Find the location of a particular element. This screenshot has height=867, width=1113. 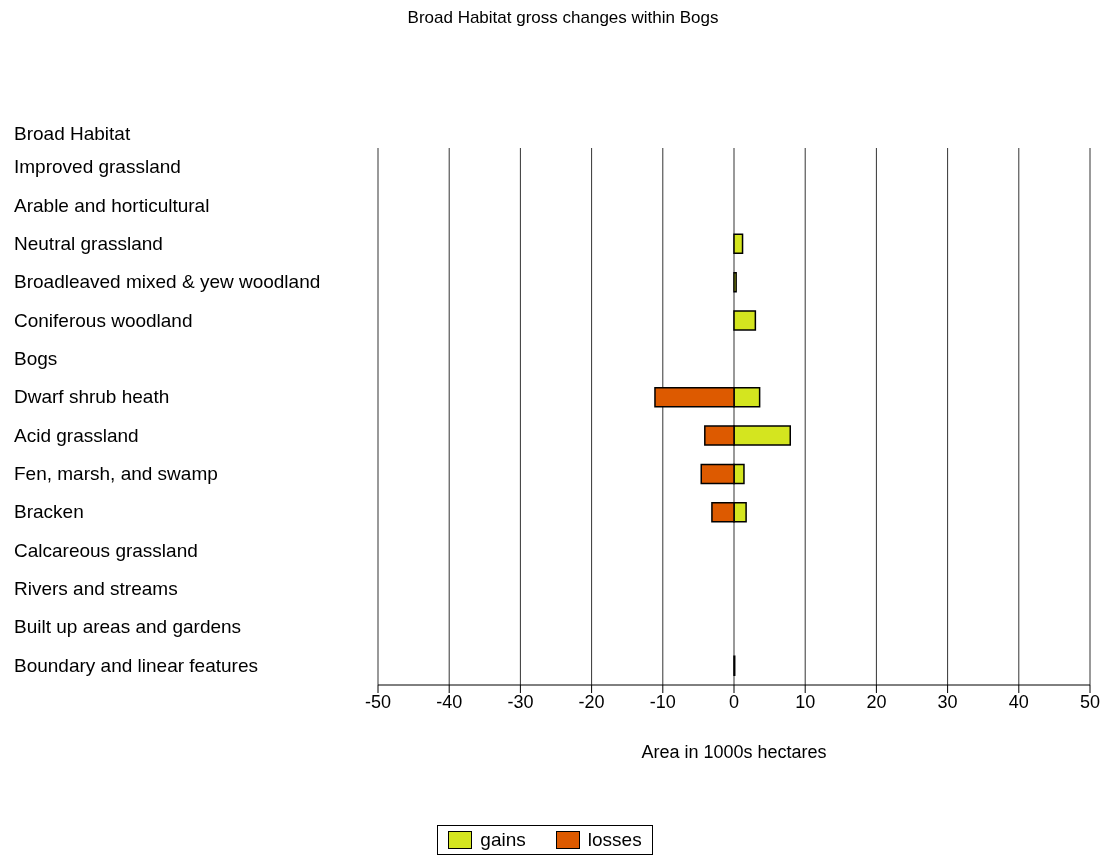

x-tick-label: 40 is located at coordinates (1018, 701).